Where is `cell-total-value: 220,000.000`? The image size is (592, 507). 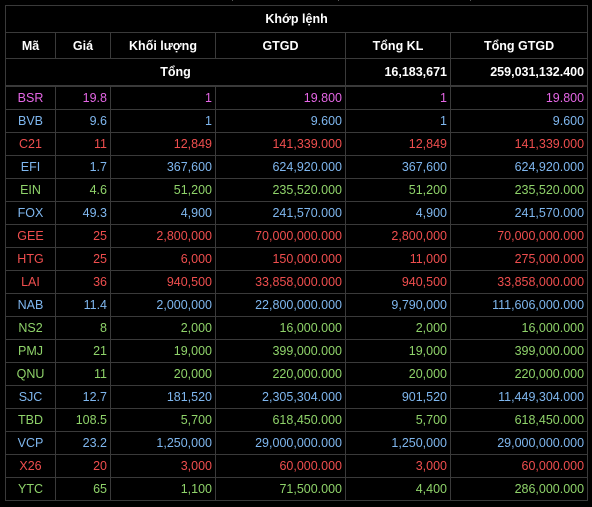 cell-total-value: 220,000.000 is located at coordinates (519, 374).